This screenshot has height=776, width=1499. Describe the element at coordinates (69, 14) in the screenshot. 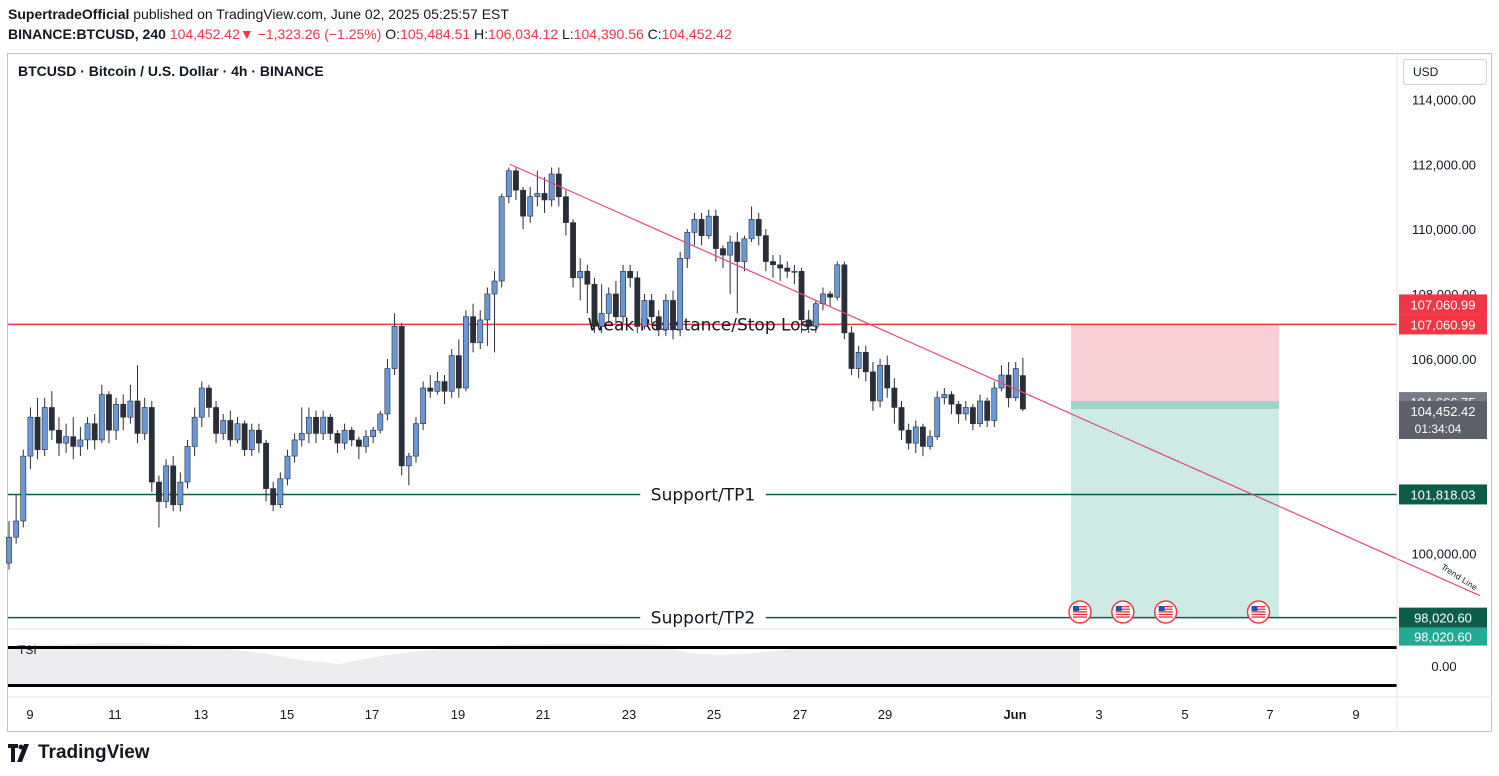

I see `author-name: SupertradeOfficial` at that location.